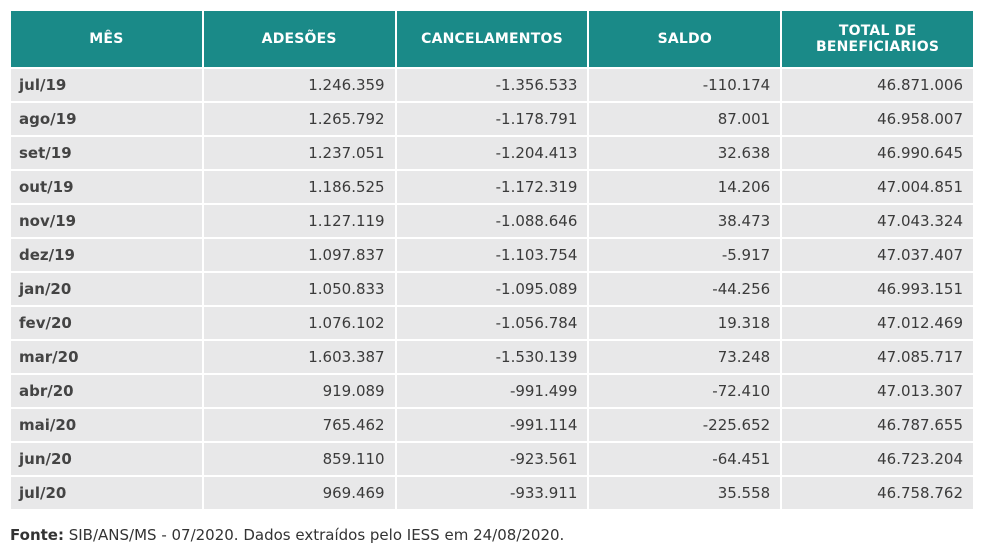  Describe the element at coordinates (685, 493) in the screenshot. I see `cell-saldo: 35.558` at that location.